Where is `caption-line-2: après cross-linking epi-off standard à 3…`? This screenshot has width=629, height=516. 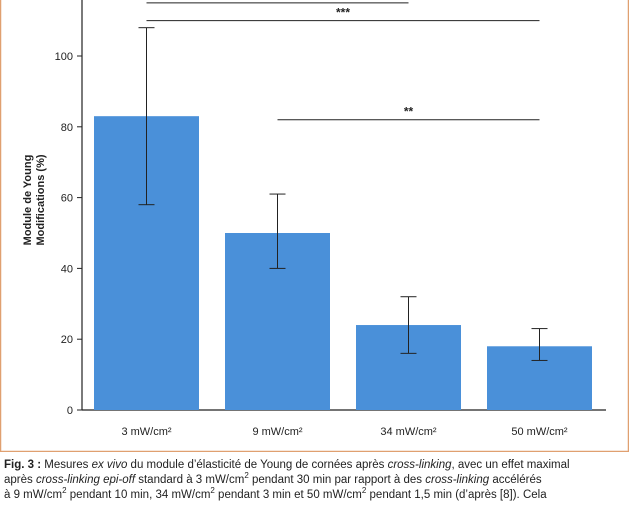 caption-line-2: après cross-linking epi-off standard à 3… is located at coordinates (314, 479).